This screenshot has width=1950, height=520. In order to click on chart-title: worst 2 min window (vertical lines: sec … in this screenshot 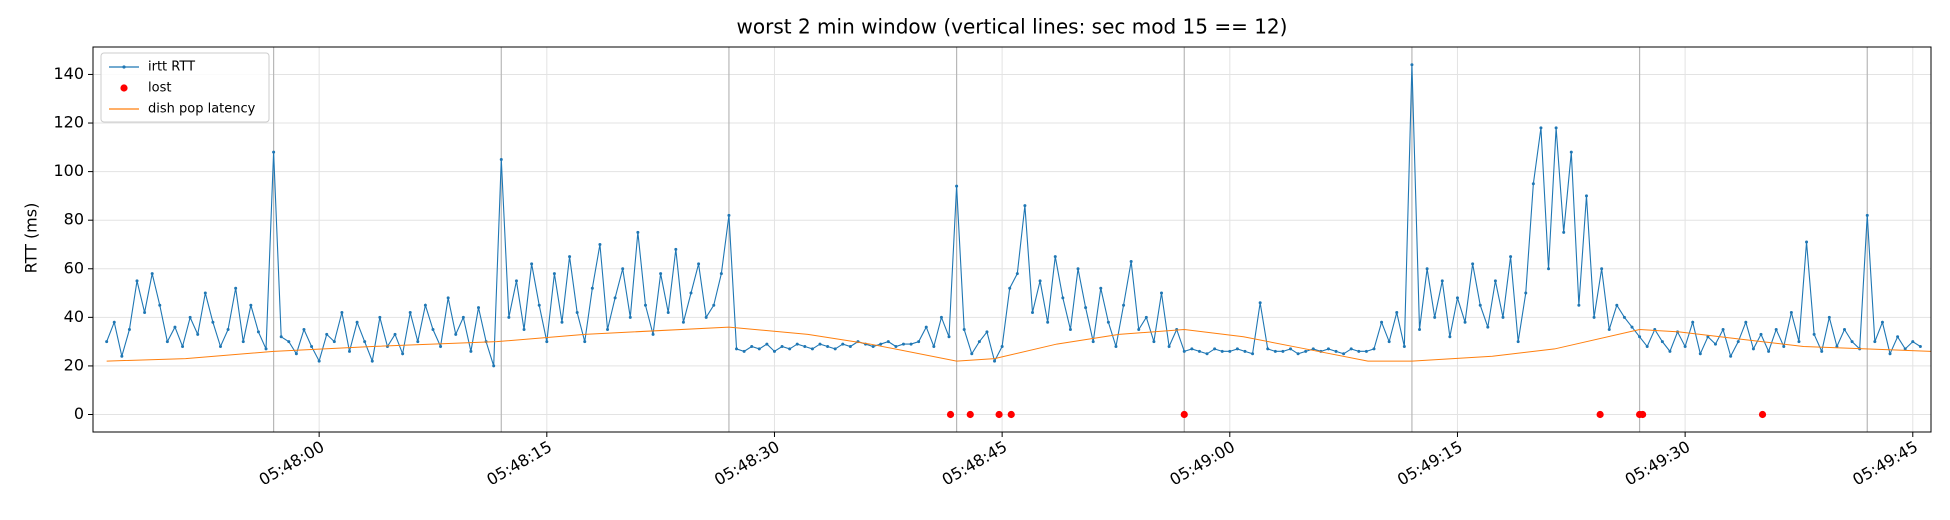, I will do `click(1012, 27)`.